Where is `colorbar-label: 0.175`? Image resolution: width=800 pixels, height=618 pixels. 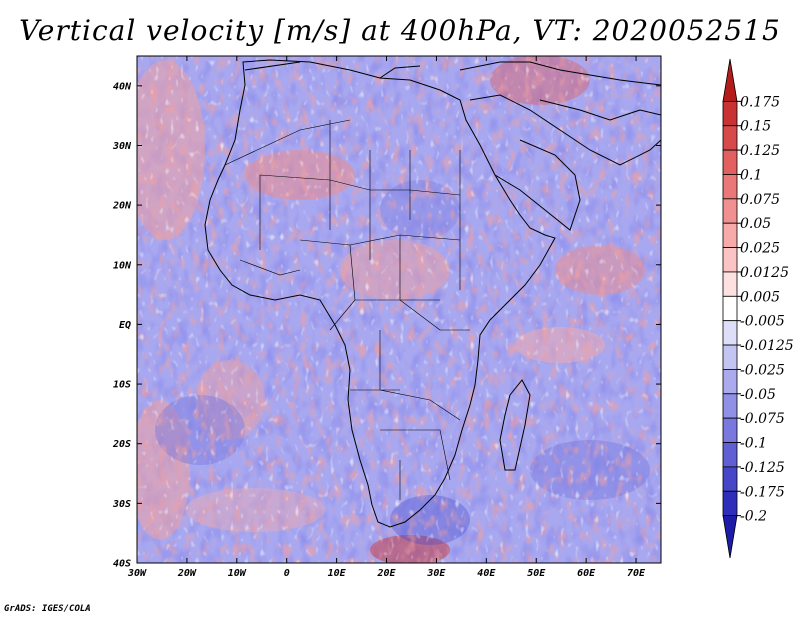 colorbar-label: 0.175 is located at coordinates (760, 102).